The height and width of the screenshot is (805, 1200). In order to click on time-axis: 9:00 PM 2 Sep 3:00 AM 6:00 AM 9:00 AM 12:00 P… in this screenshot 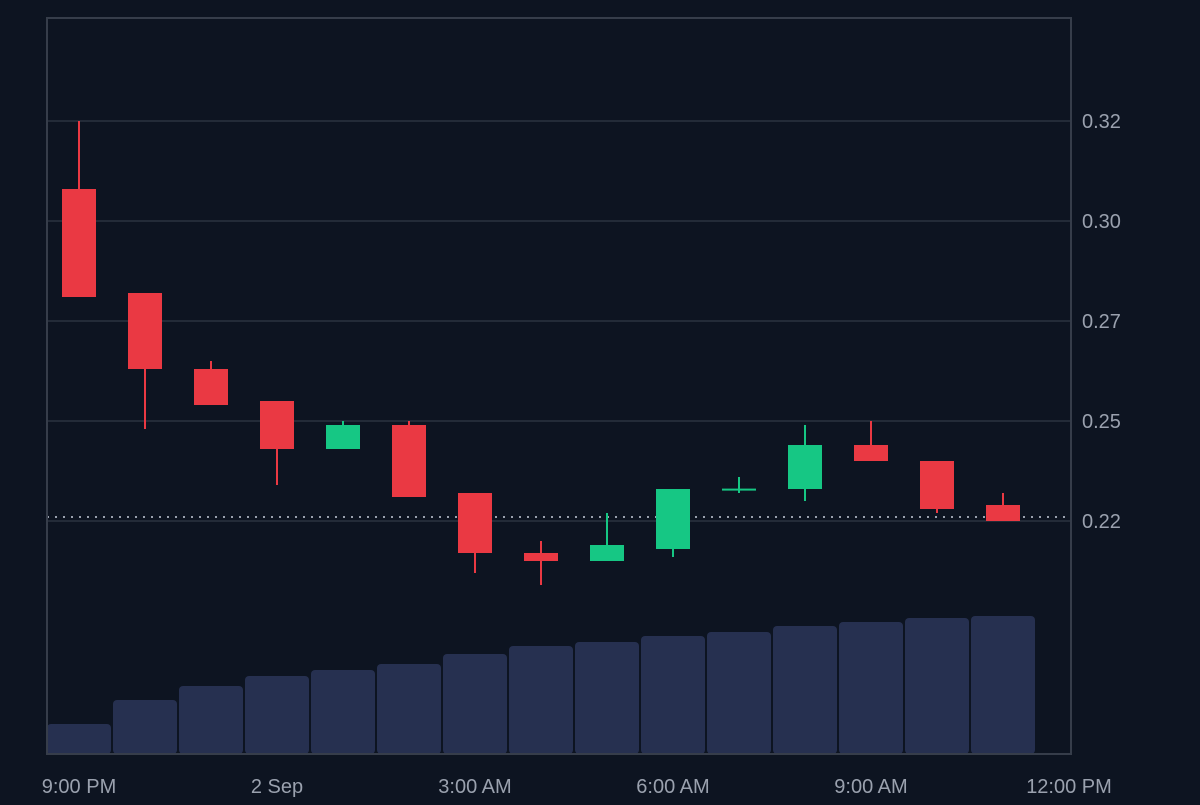, I will do `click(577, 787)`.